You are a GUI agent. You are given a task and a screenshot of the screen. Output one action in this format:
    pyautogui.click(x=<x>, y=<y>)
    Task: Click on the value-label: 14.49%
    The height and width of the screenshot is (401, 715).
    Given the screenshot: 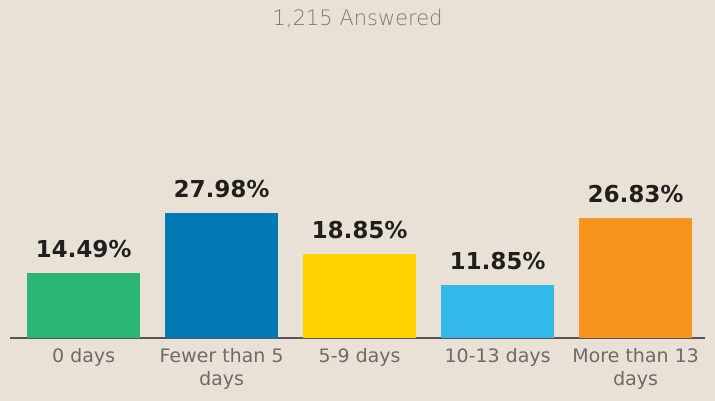 What is the action you would take?
    pyautogui.click(x=83, y=250)
    